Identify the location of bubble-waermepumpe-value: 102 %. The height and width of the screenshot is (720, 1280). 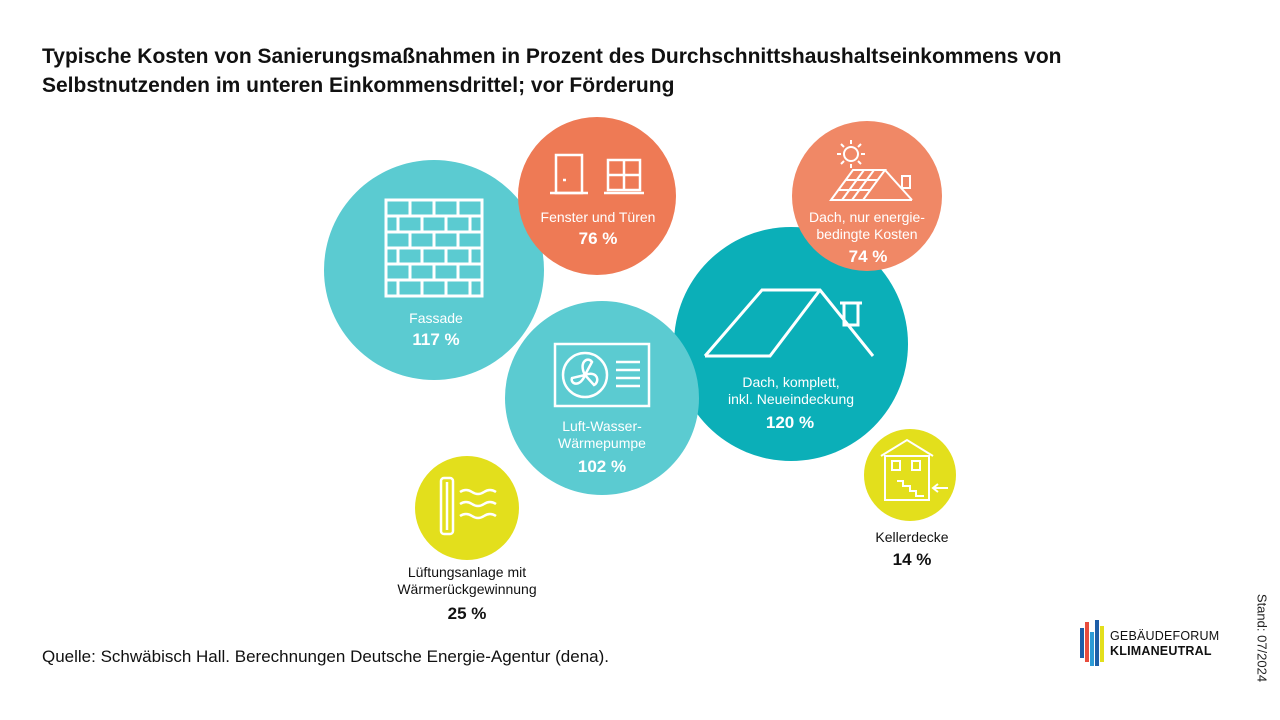
(602, 466).